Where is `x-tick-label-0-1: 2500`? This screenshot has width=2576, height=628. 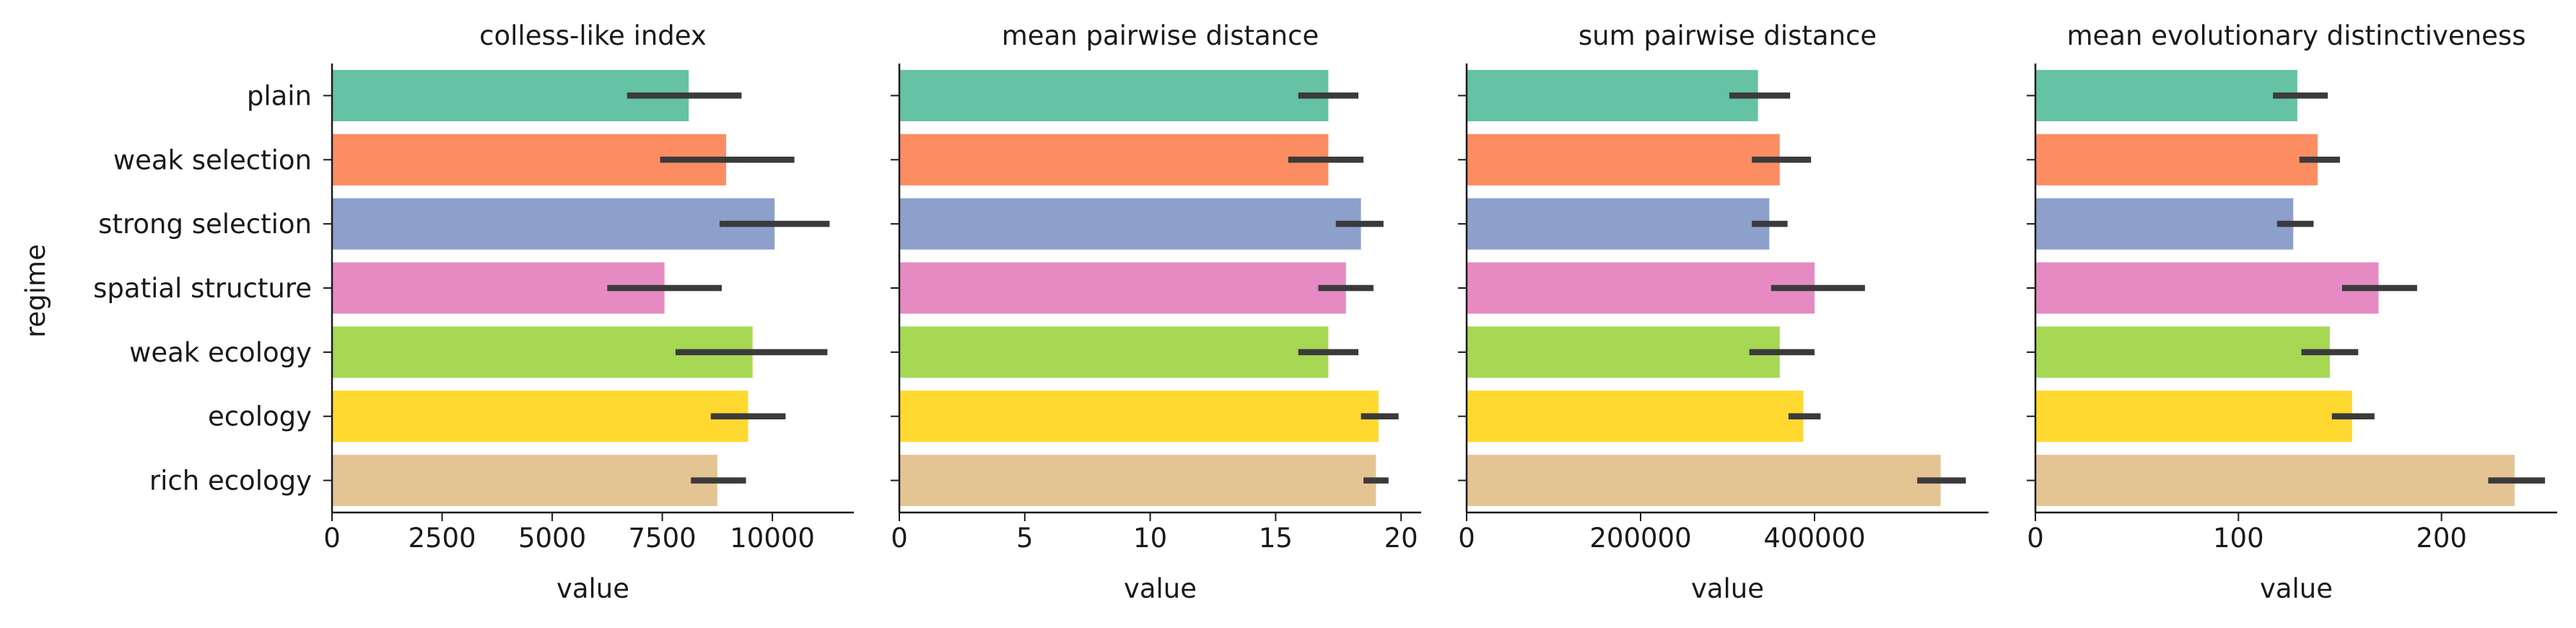 x-tick-label-0-1: 2500 is located at coordinates (442, 538).